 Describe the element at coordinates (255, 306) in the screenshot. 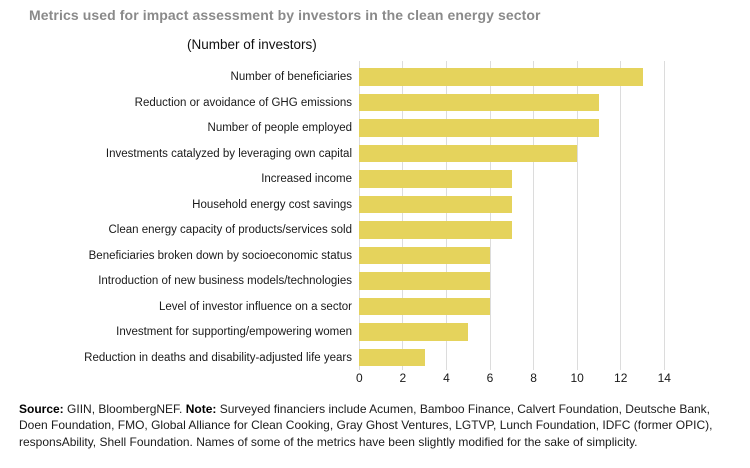

I see `category-label: Level of investor influence on a sector` at that location.